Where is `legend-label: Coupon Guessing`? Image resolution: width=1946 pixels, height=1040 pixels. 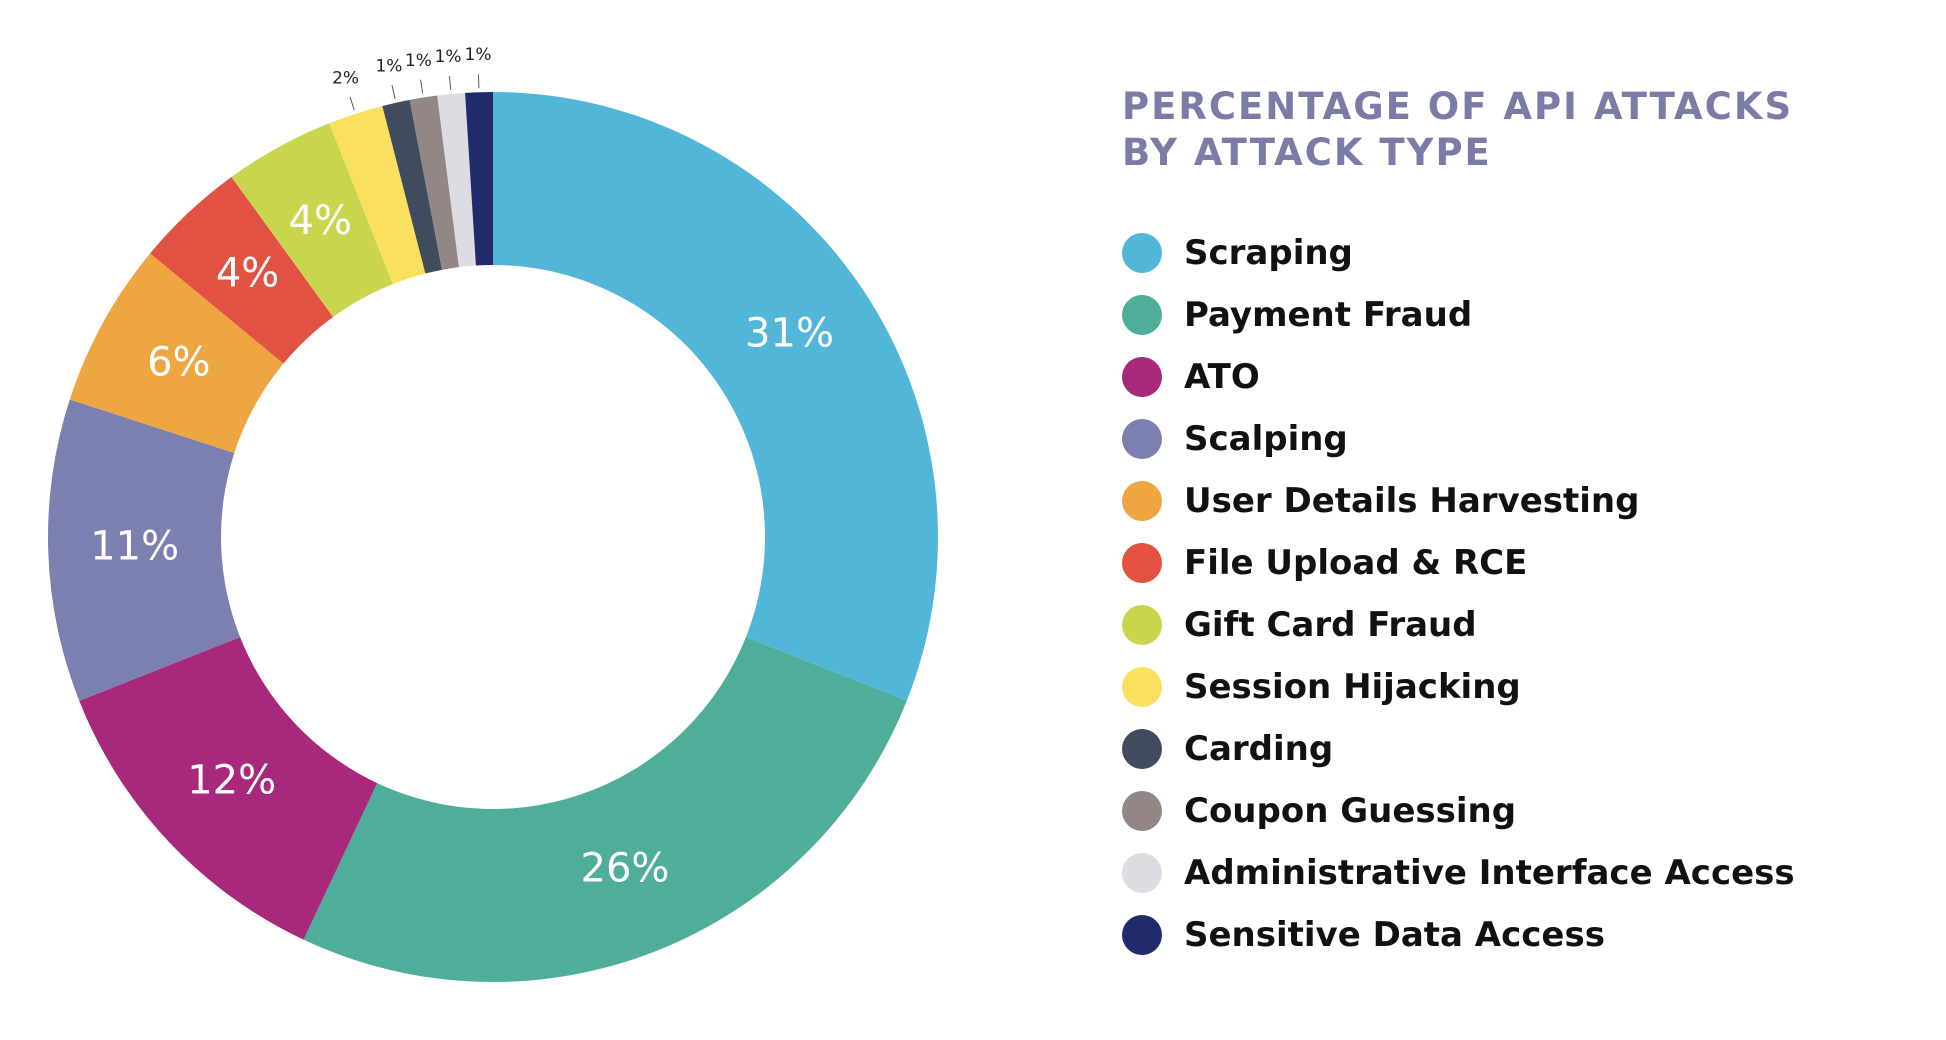
legend-label: Coupon Guessing is located at coordinates (1350, 811).